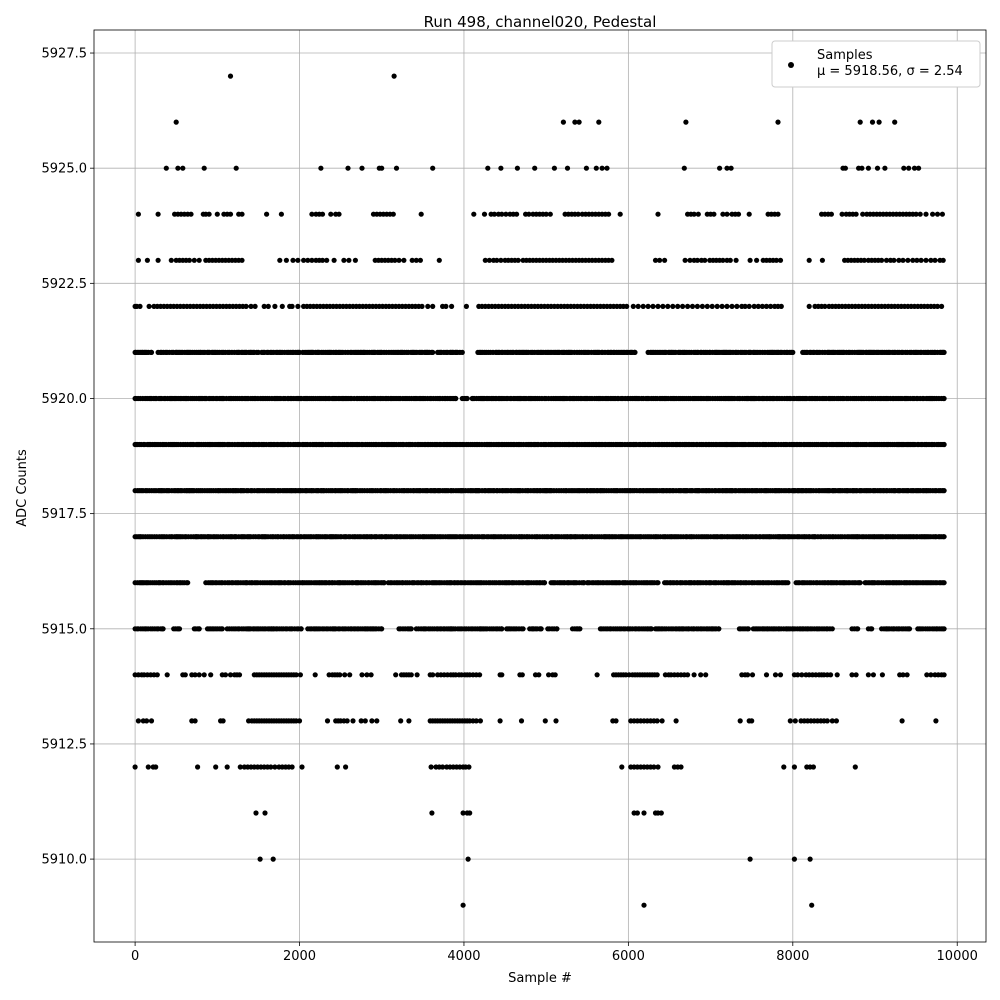 This screenshot has width=1000, height=1000. I want to click on legend-label: Samples, so click(845, 55).